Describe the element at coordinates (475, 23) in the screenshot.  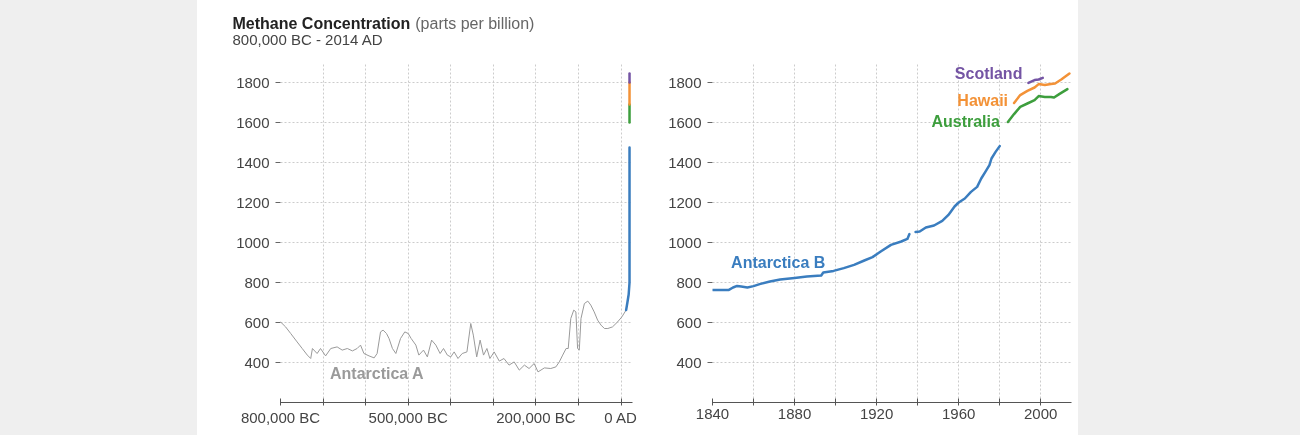
I see `y-axis-title: (parts per billion)` at that location.